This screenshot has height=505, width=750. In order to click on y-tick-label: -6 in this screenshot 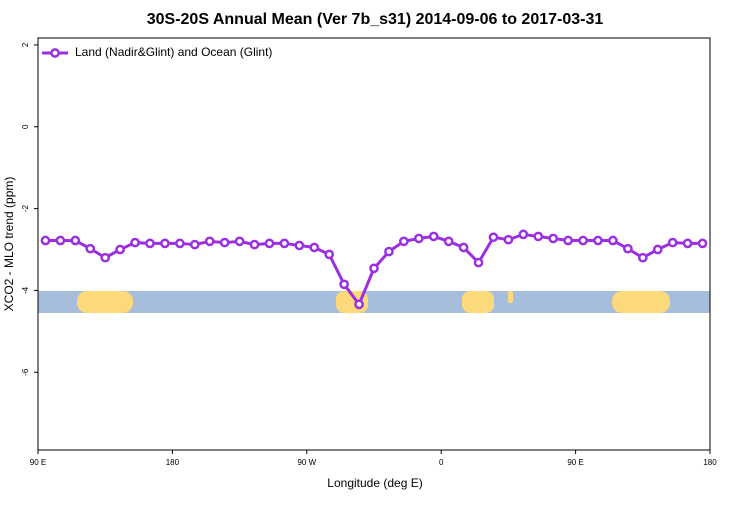, I will do `click(25, 372)`.